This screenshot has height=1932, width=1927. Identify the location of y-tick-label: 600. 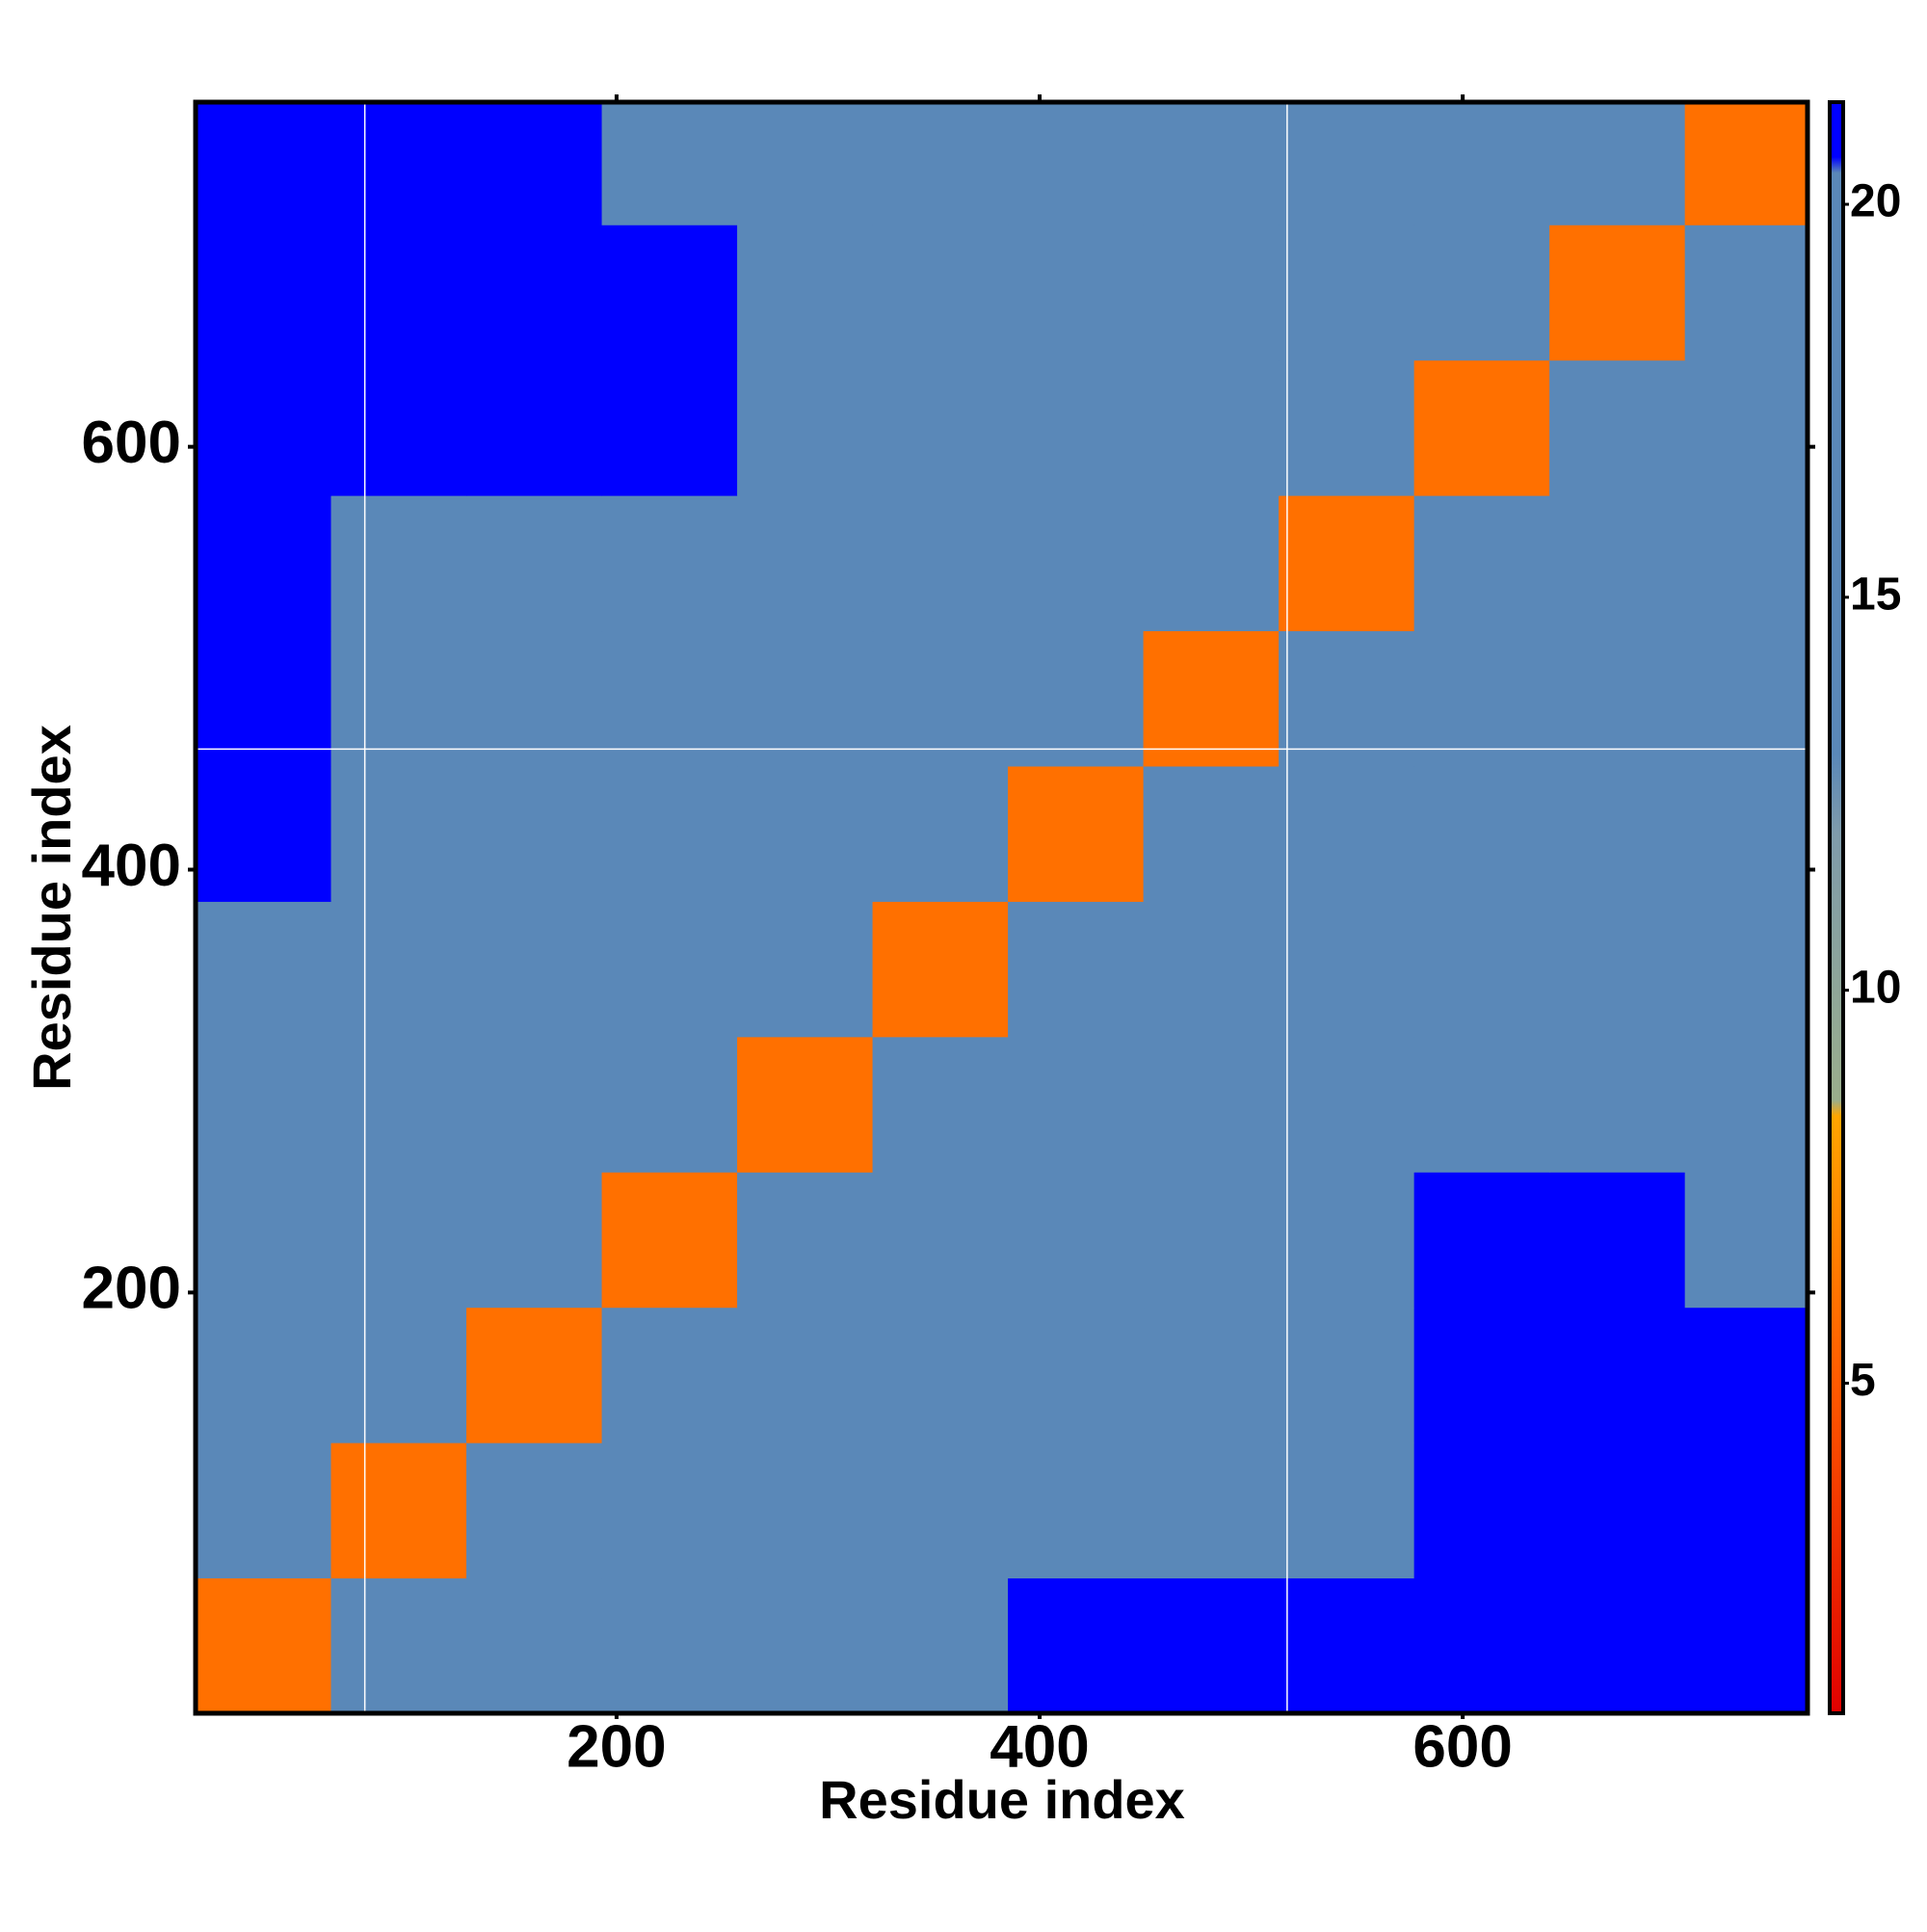
(131, 443).